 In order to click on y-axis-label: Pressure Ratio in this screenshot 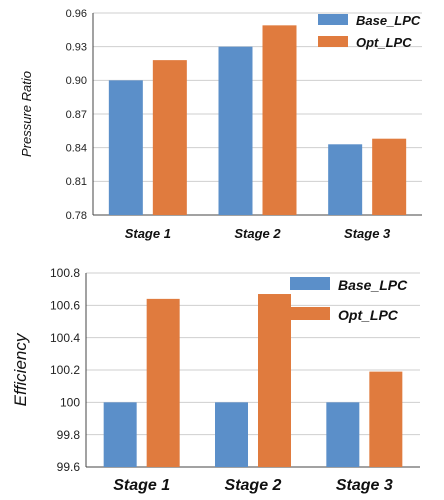, I will do `click(26, 114)`.